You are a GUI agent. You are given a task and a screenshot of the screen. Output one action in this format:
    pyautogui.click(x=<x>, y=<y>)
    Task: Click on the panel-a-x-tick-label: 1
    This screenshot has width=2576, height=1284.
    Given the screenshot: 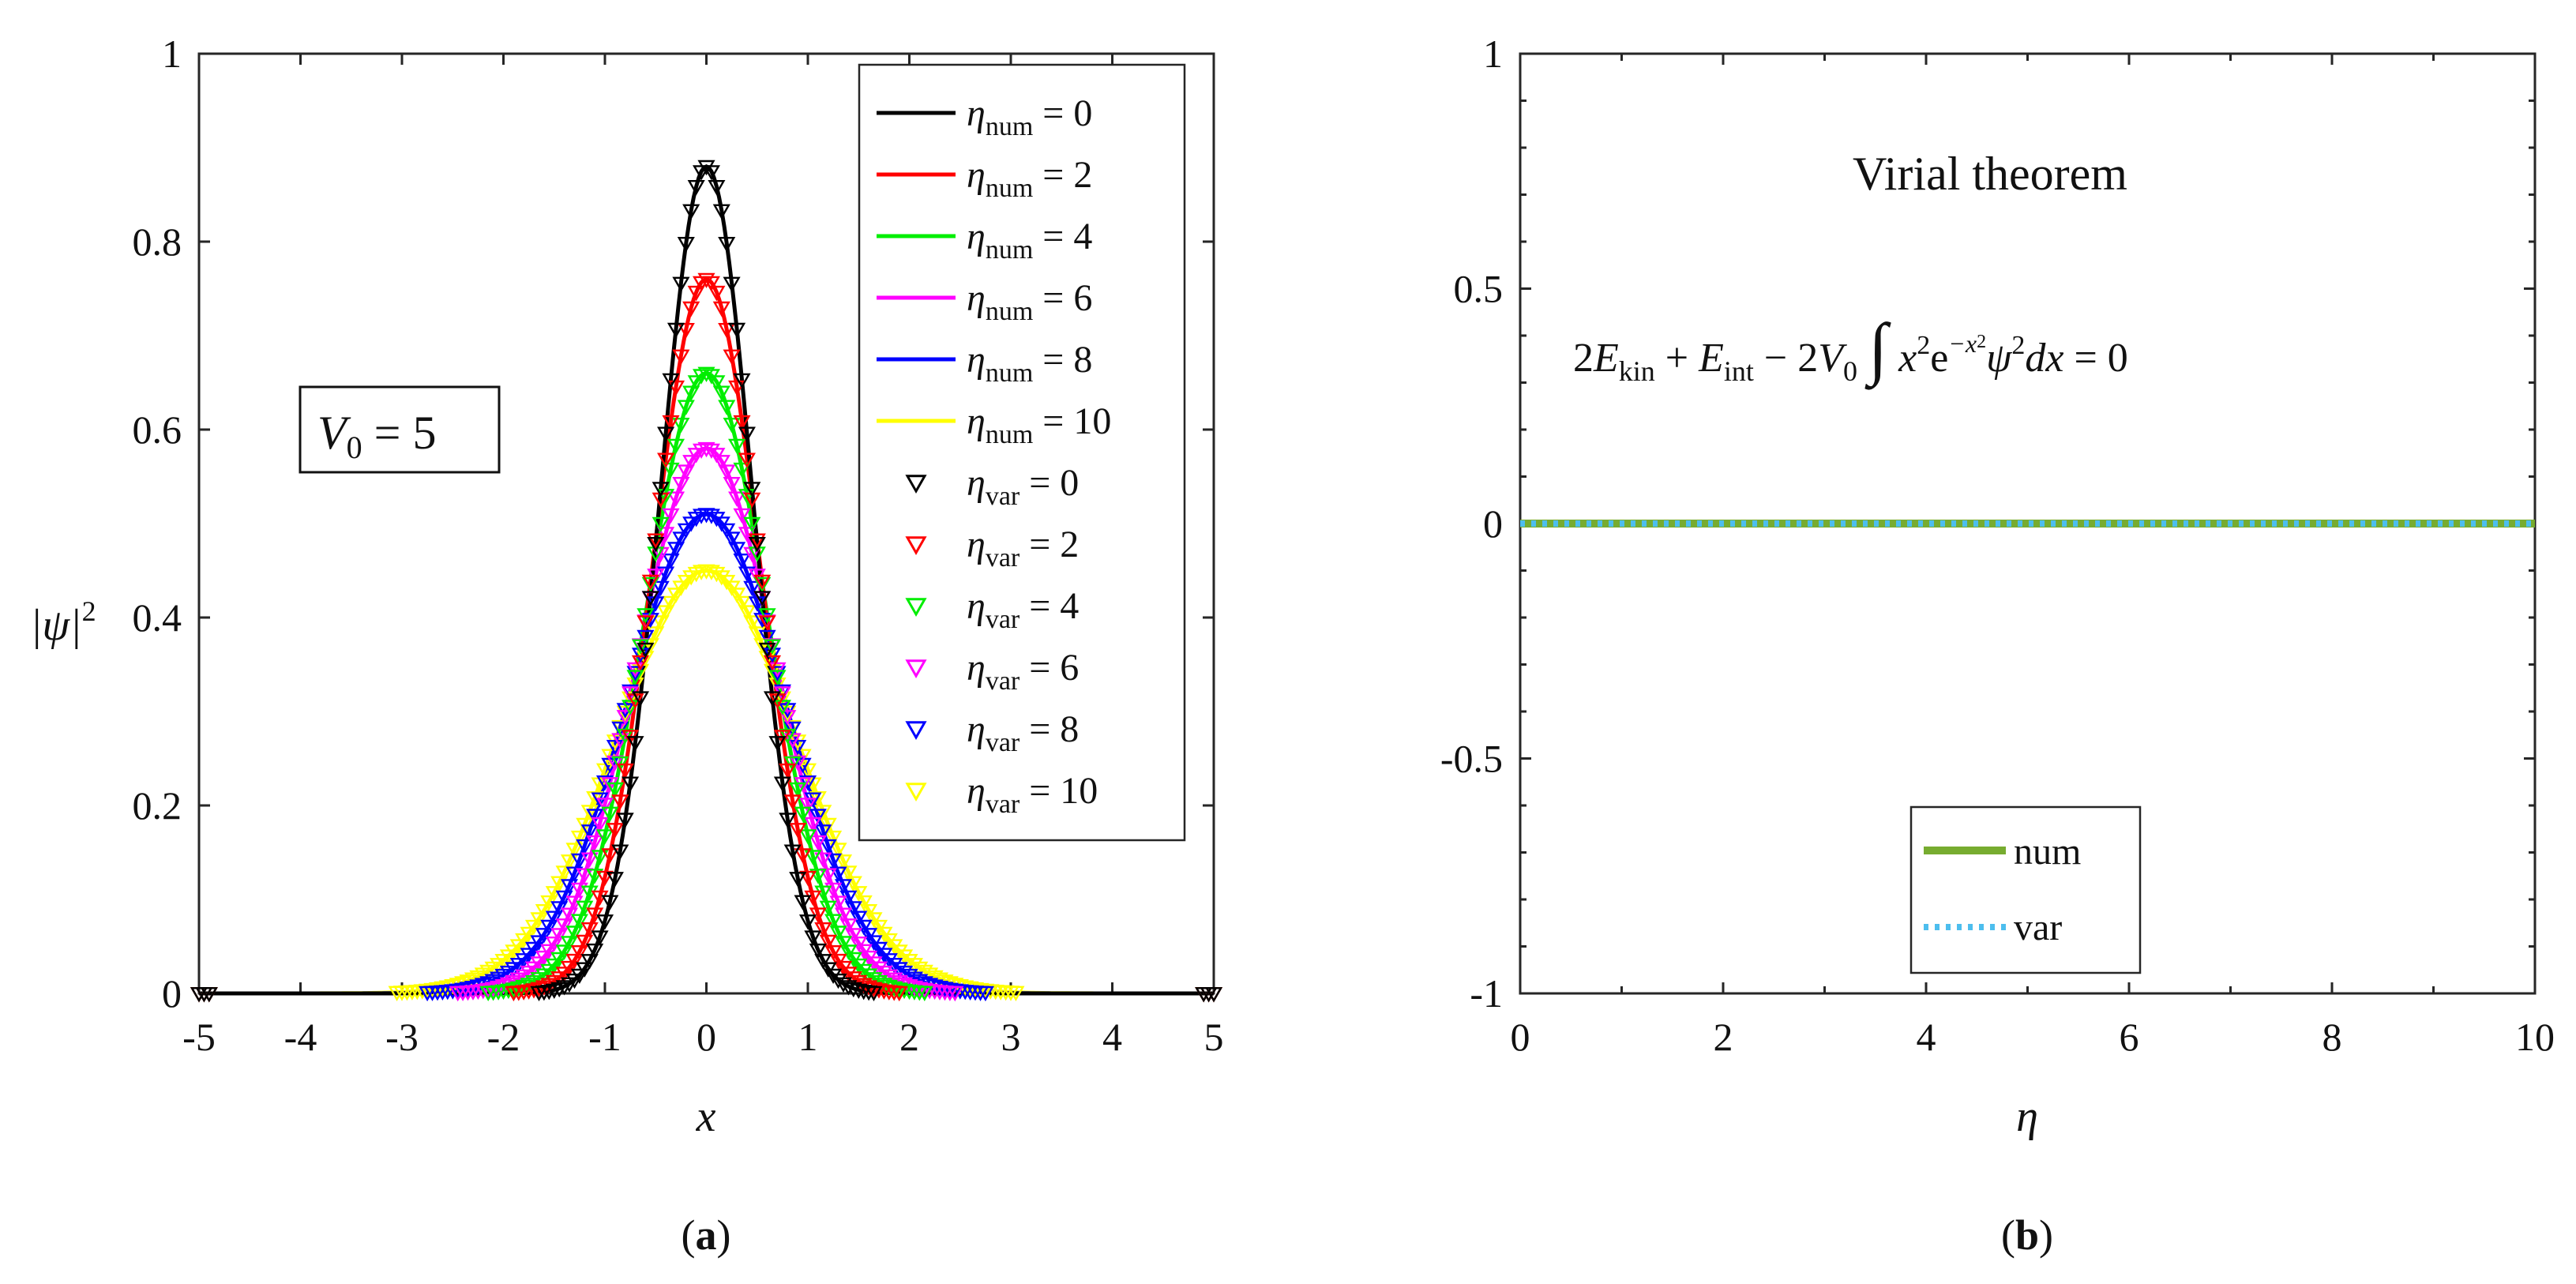 What is the action you would take?
    pyautogui.click(x=808, y=1037)
    